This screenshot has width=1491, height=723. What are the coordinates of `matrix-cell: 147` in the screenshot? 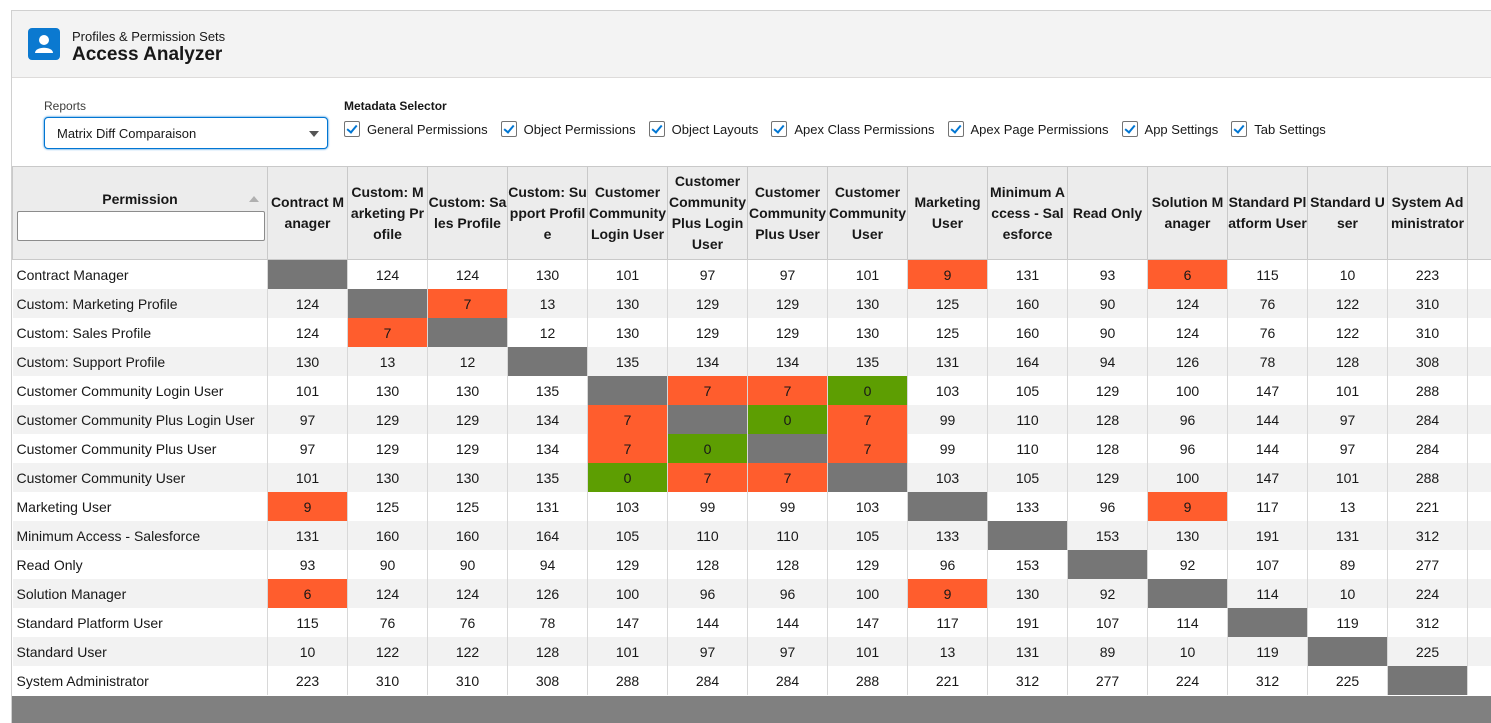 It's located at (628, 622).